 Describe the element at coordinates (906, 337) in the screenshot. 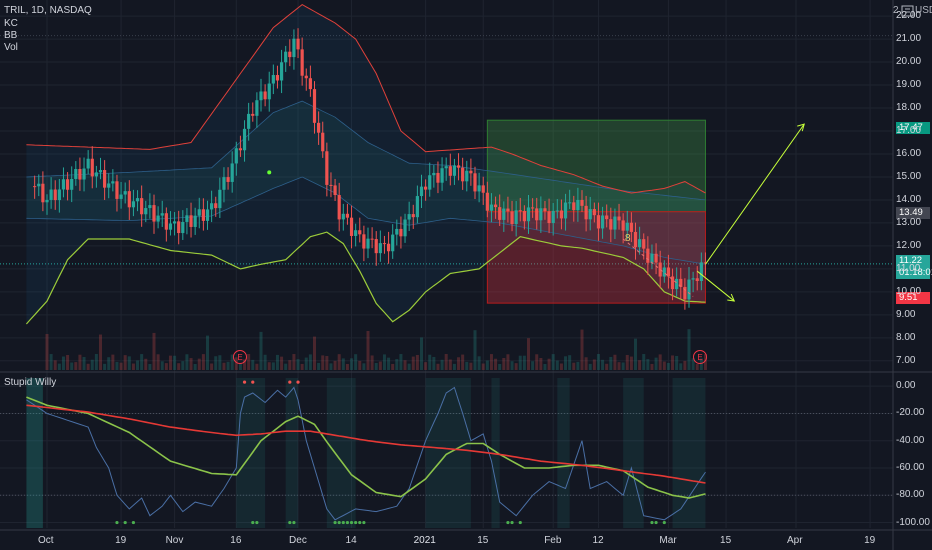

I see `price-tick-label: 8.00` at that location.